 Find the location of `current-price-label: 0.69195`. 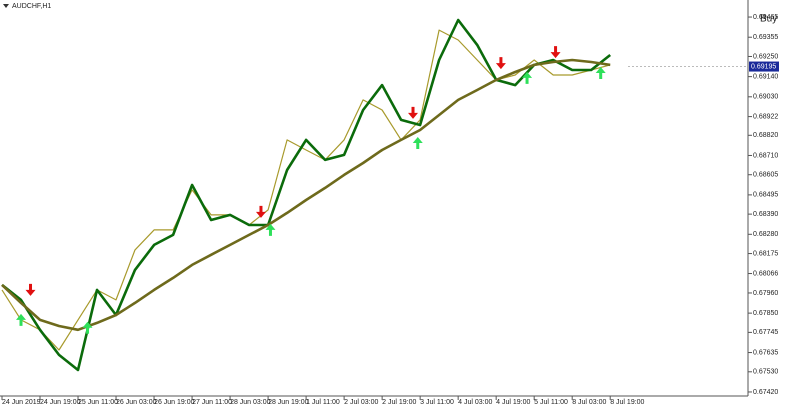

current-price-label: 0.69195 is located at coordinates (763, 66).